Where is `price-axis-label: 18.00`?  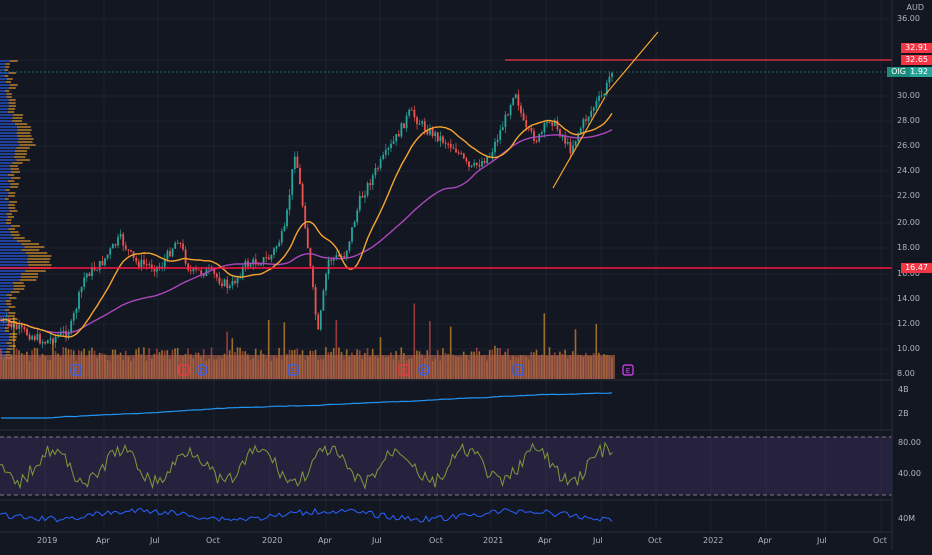 price-axis-label: 18.00 is located at coordinates (908, 247).